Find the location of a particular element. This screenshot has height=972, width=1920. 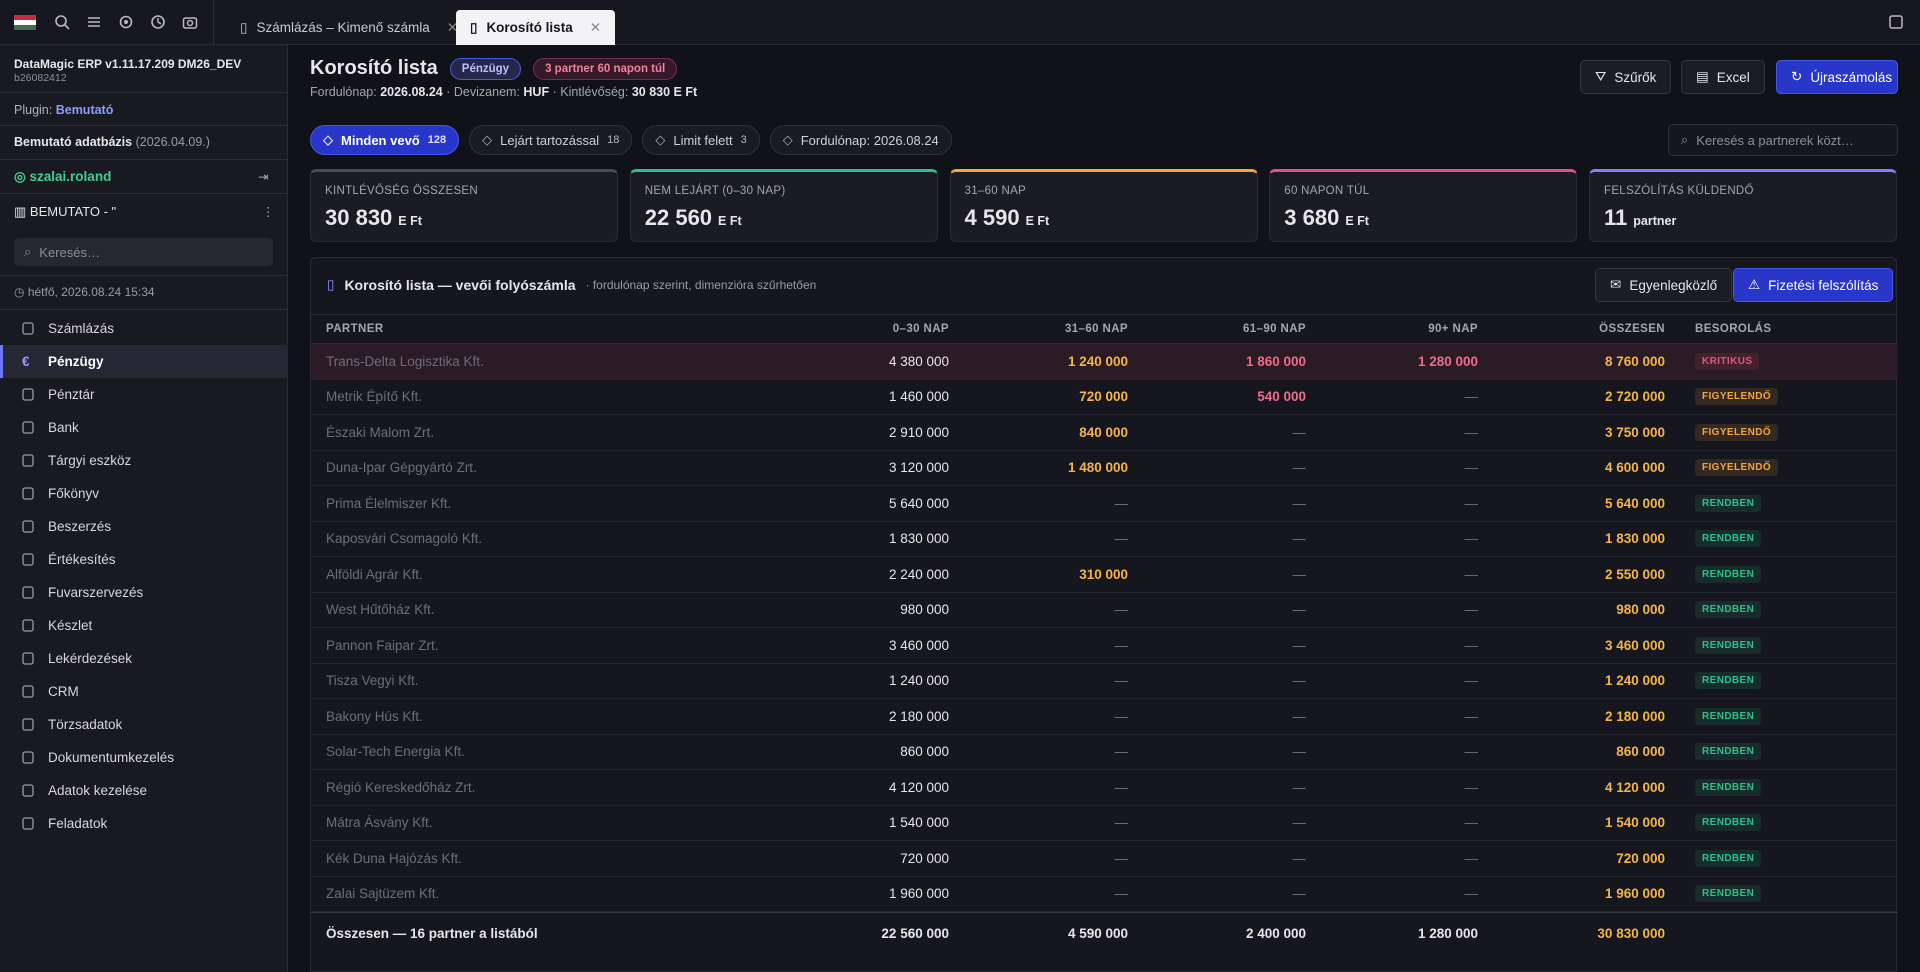

menu-item: Számlázás is located at coordinates (144, 328).